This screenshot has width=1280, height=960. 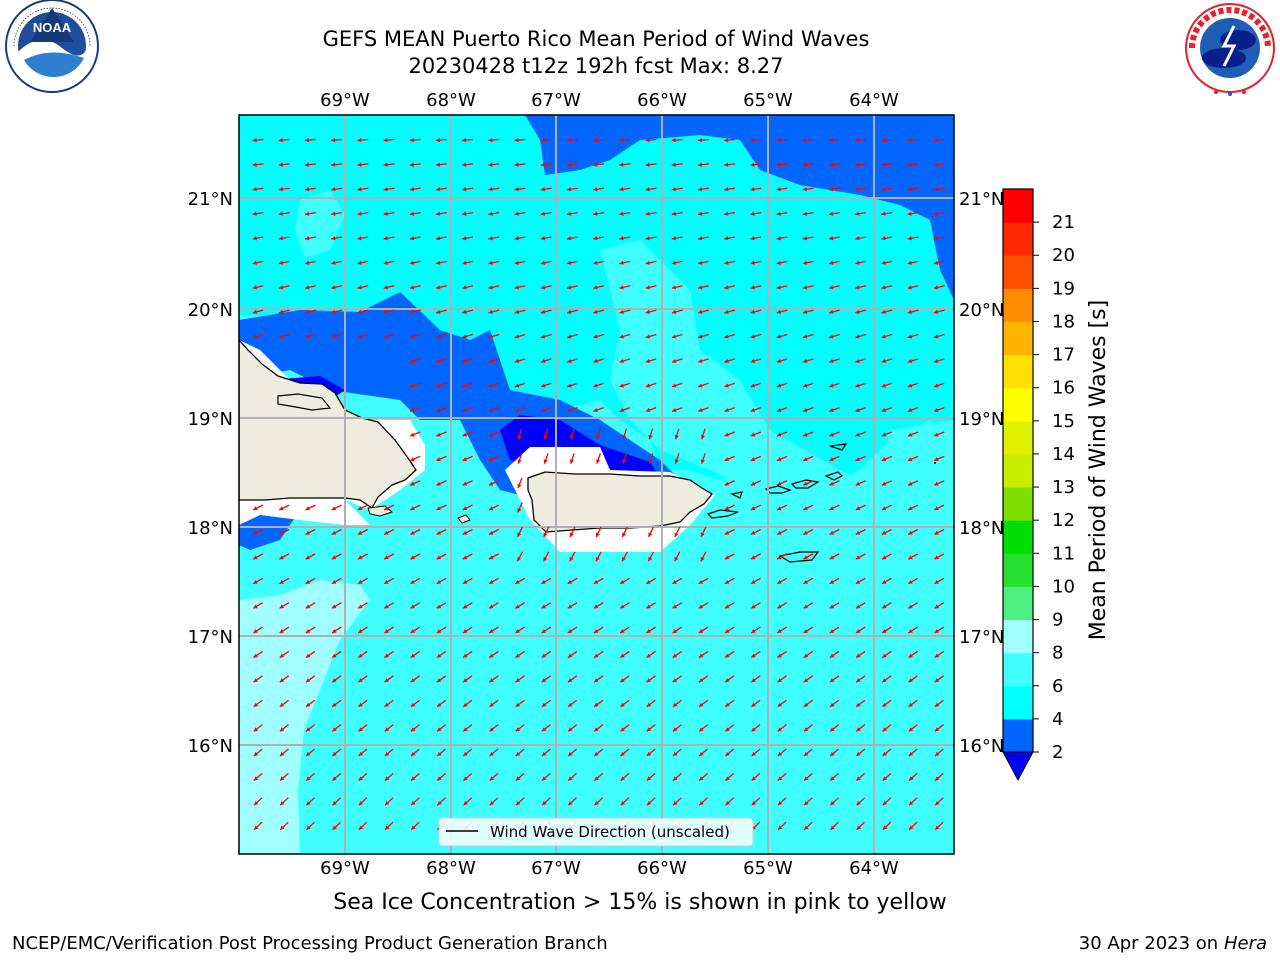 What do you see at coordinates (556, 868) in the screenshot?
I see `lon-label-bottom: 67°W` at bounding box center [556, 868].